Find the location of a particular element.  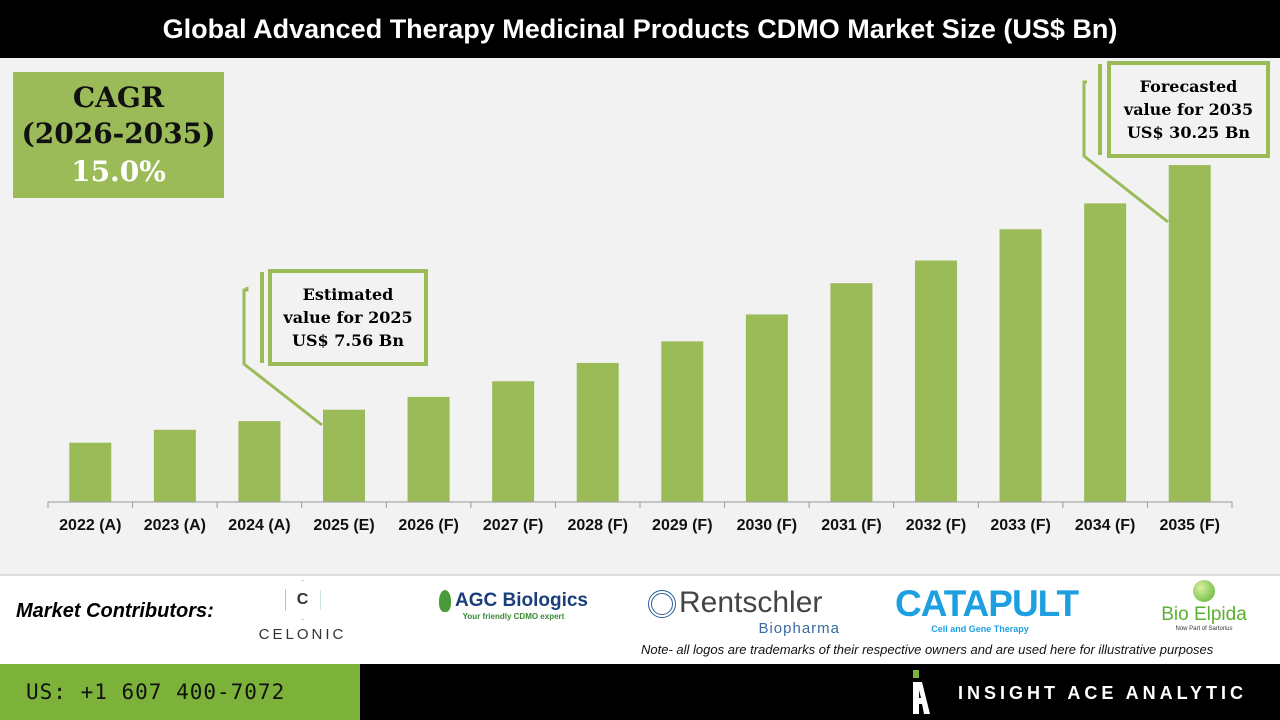

bar-2027 is located at coordinates (513, 441).